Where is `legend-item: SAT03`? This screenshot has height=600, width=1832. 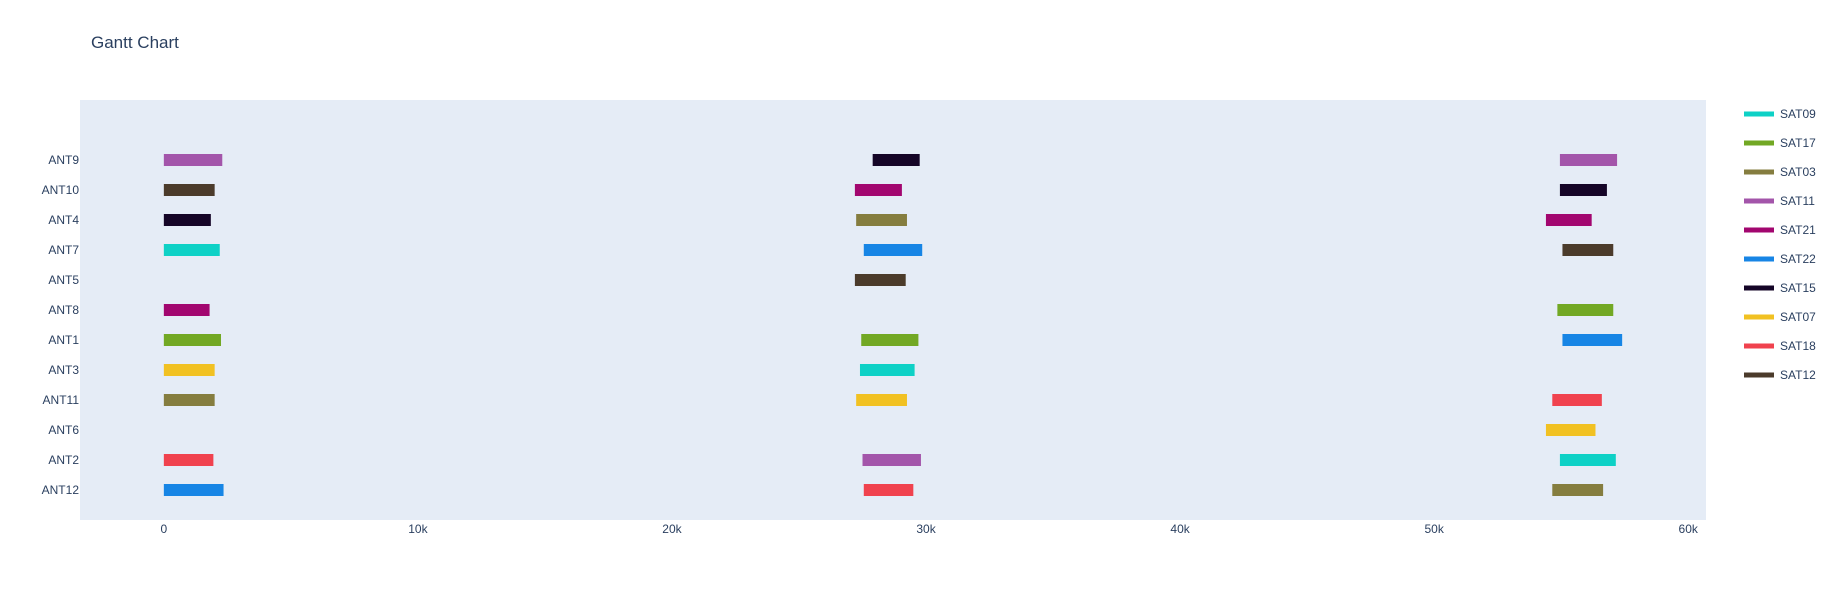
legend-item: SAT03 is located at coordinates (1780, 172).